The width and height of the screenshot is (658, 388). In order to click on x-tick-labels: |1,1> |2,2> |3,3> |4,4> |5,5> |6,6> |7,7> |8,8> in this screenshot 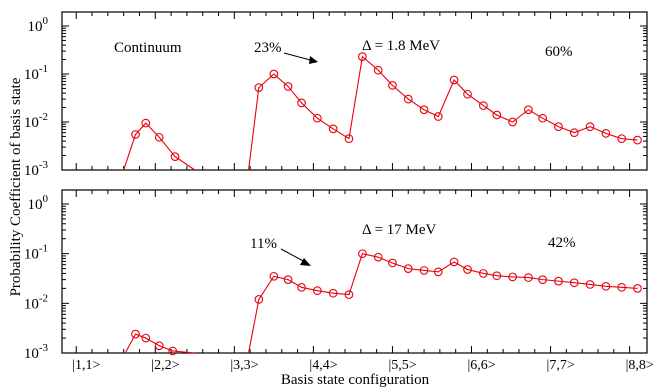, I will do `click(363, 365)`.